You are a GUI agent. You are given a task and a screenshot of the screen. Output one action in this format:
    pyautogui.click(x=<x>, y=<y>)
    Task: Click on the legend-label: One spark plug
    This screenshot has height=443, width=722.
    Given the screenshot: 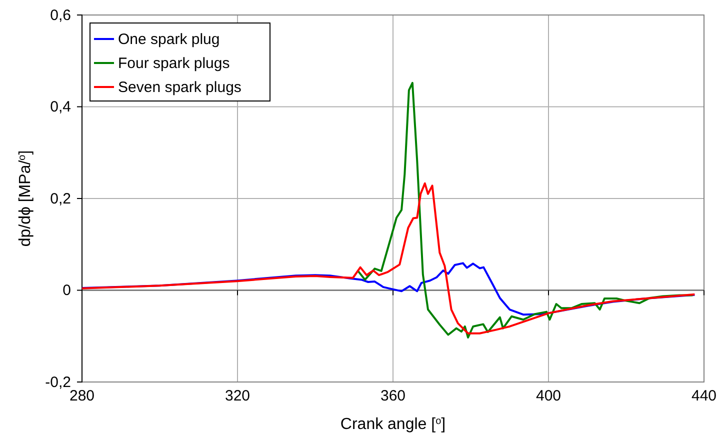 What is the action you would take?
    pyautogui.click(x=169, y=39)
    